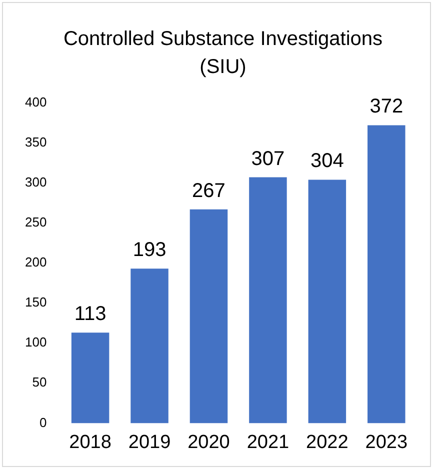 This screenshot has width=435, height=471. What do you see at coordinates (209, 191) in the screenshot?
I see `data-label: 267` at bounding box center [209, 191].